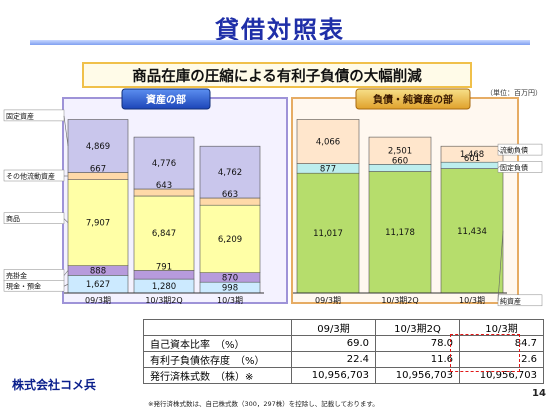 The image size is (560, 420). What do you see at coordinates (230, 195) in the screenshot?
I see `data-label: 663` at bounding box center [230, 195].